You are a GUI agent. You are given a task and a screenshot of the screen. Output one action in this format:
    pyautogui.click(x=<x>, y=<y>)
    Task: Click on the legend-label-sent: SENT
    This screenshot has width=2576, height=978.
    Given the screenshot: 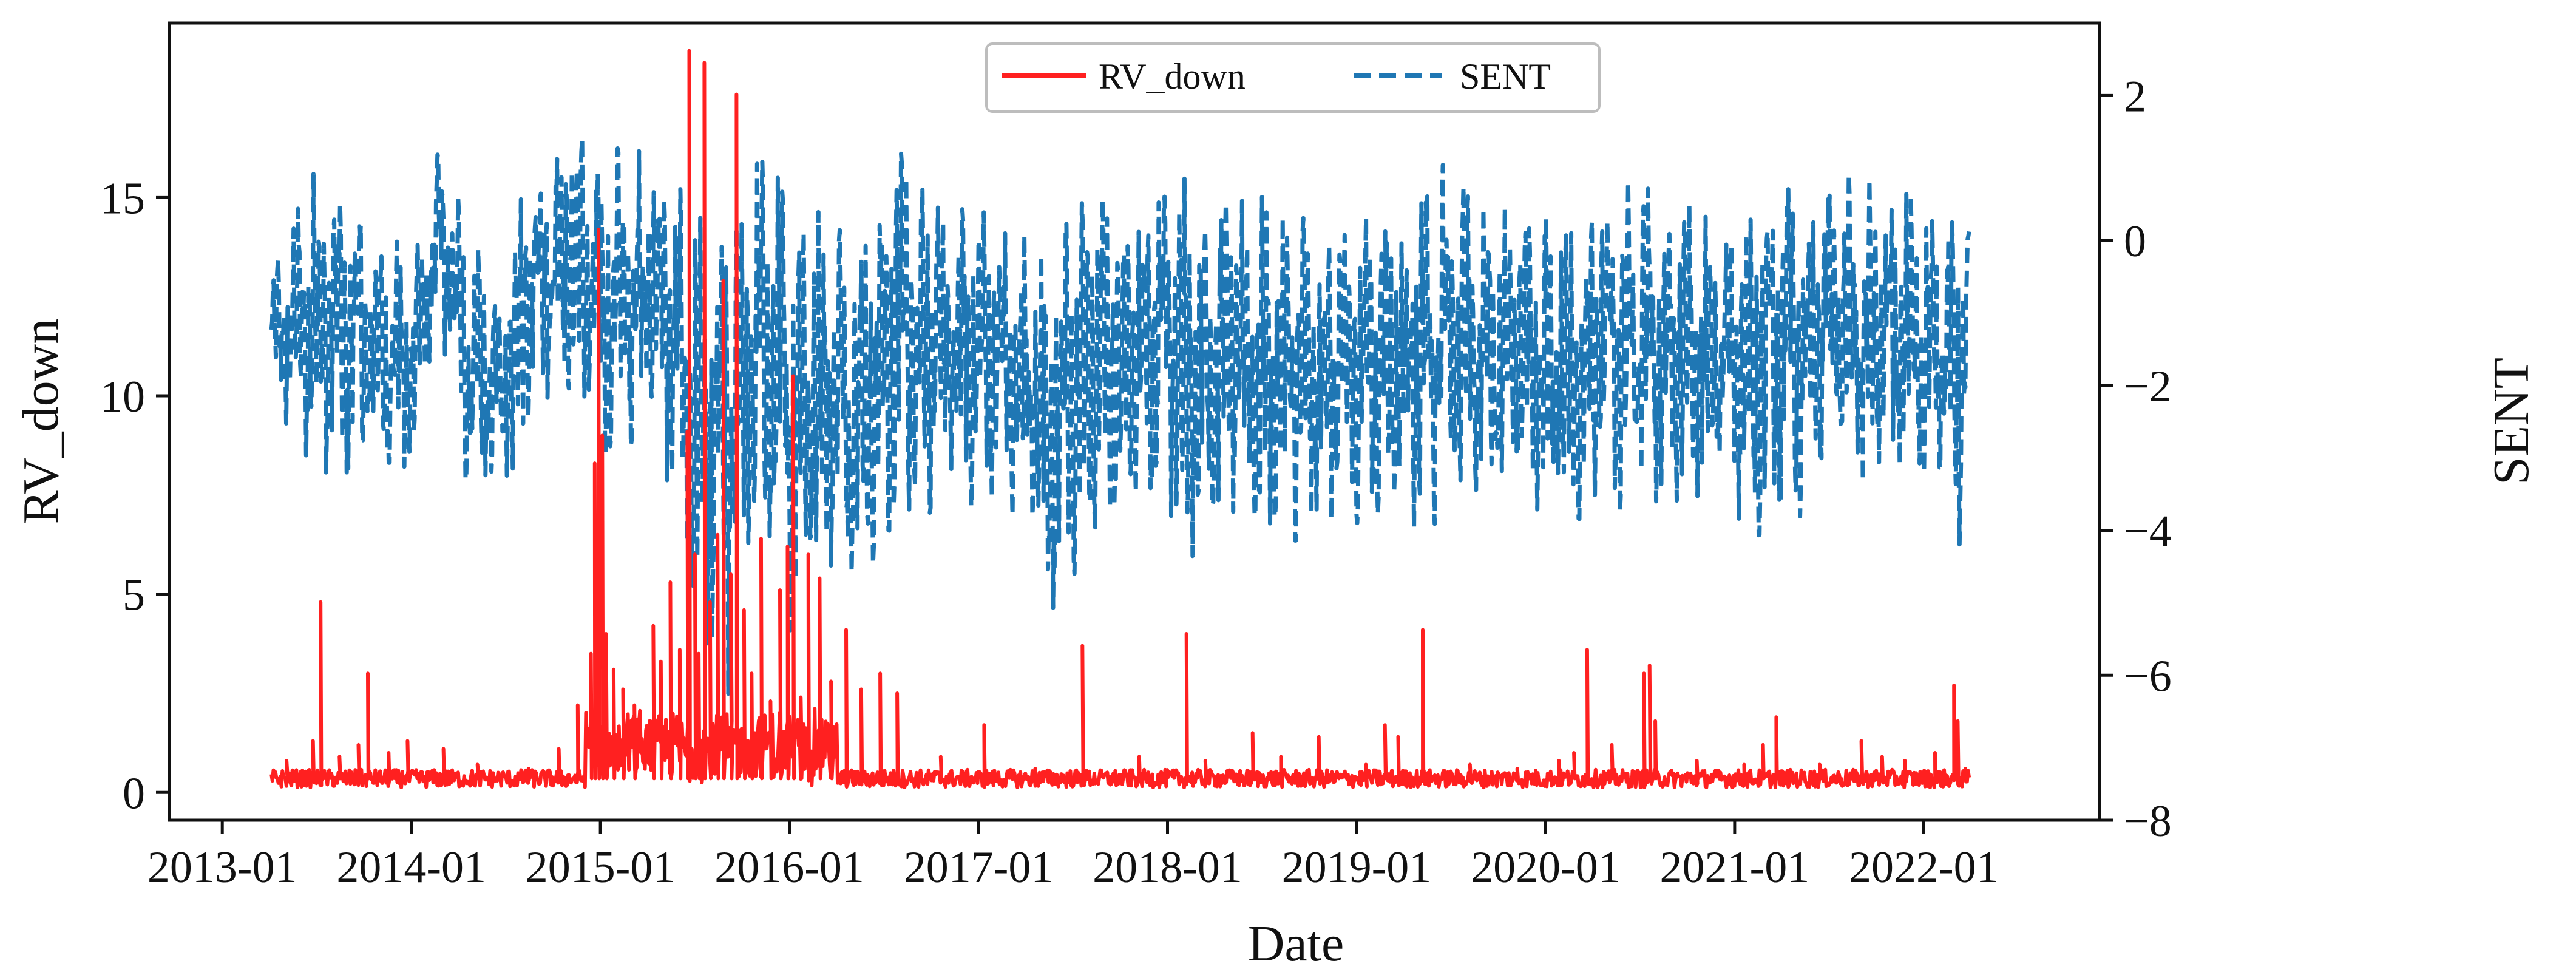 What is the action you would take?
    pyautogui.click(x=1505, y=76)
    